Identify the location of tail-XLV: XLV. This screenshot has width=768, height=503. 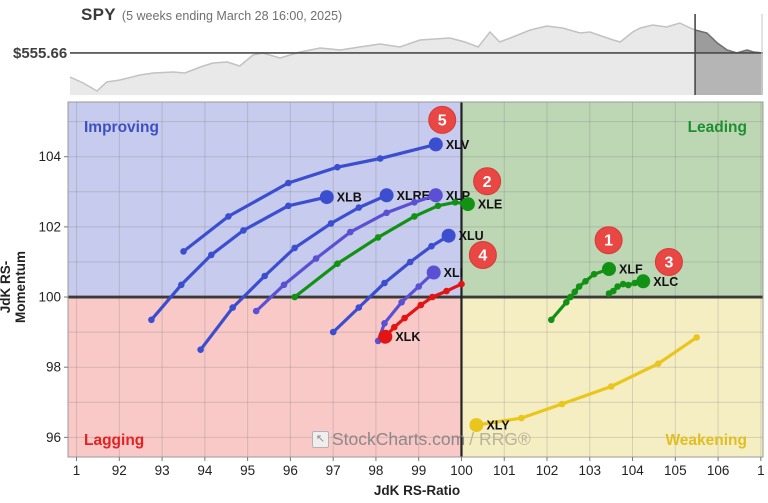
(325, 196).